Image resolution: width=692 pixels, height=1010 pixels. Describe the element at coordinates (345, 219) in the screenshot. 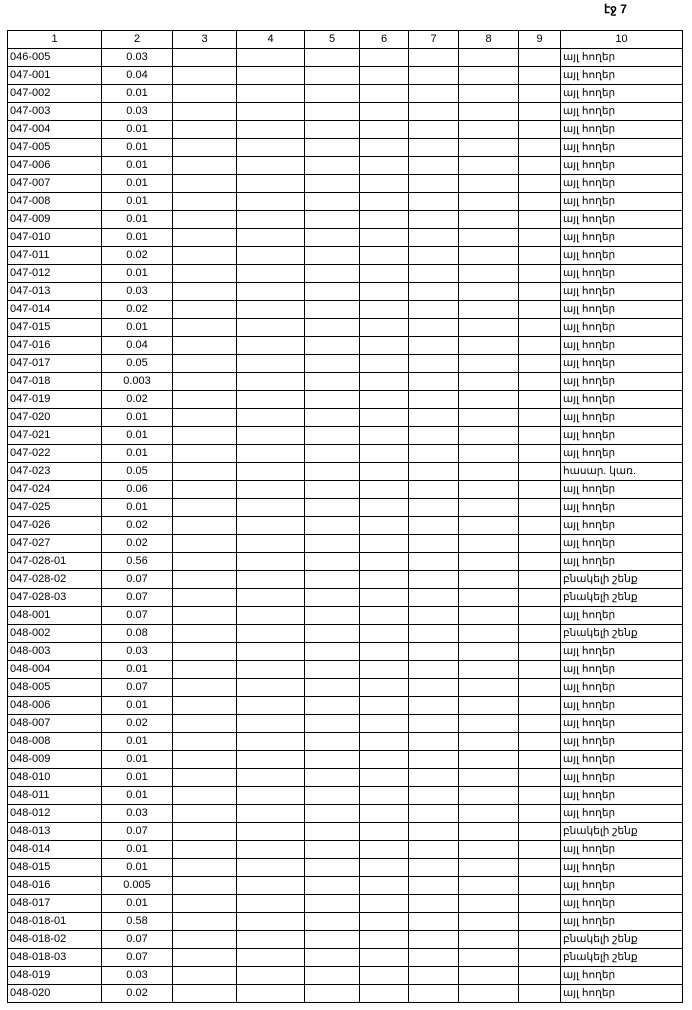

I see `table-row: 047-009 0.01 այլ հողեր` at that location.